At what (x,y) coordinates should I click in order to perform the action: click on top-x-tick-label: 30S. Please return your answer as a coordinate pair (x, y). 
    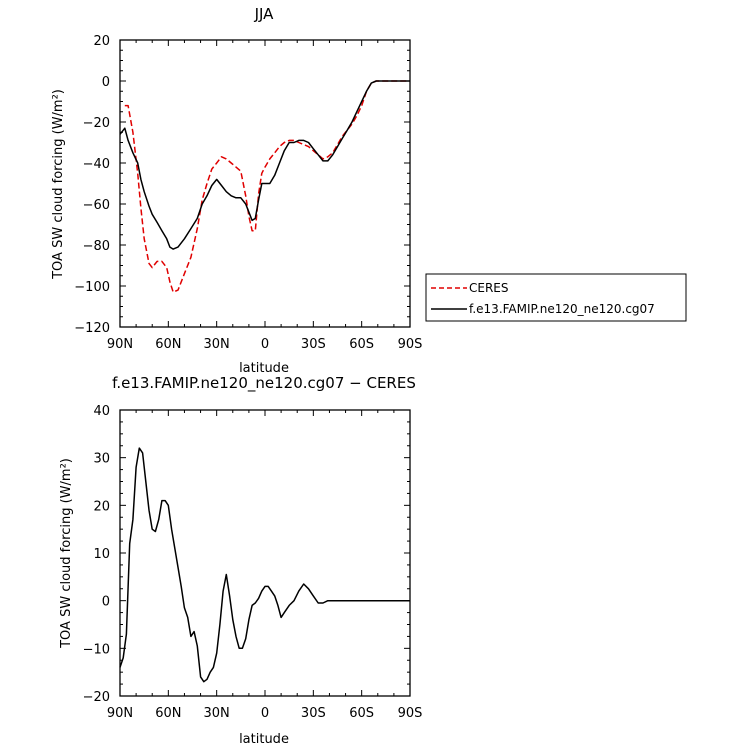
    Looking at the image, I should click on (313, 344).